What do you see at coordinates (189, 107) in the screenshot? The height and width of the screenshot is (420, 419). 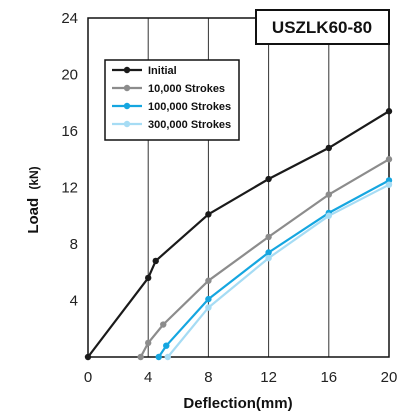 I see `legend-label-2: 100,000 Strokes` at bounding box center [189, 107].